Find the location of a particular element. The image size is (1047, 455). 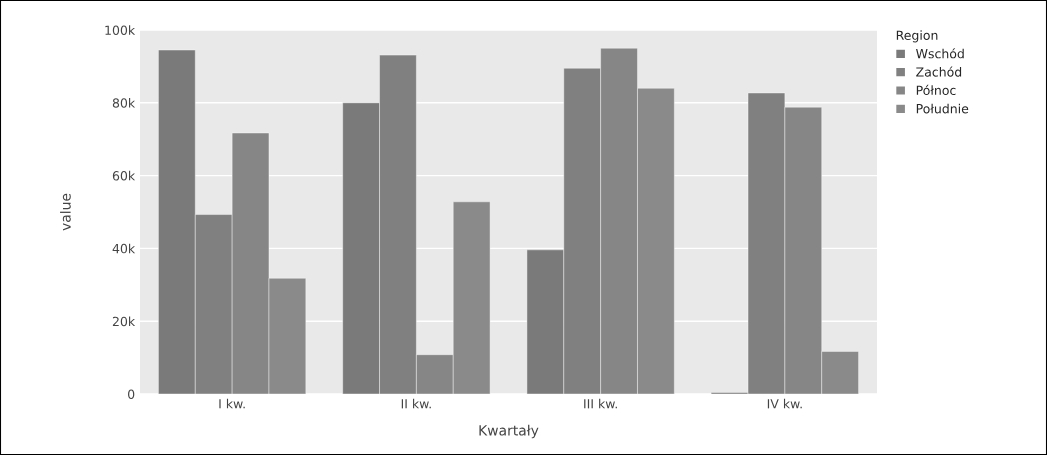

x-tick-label: II kw. is located at coordinates (416, 403).